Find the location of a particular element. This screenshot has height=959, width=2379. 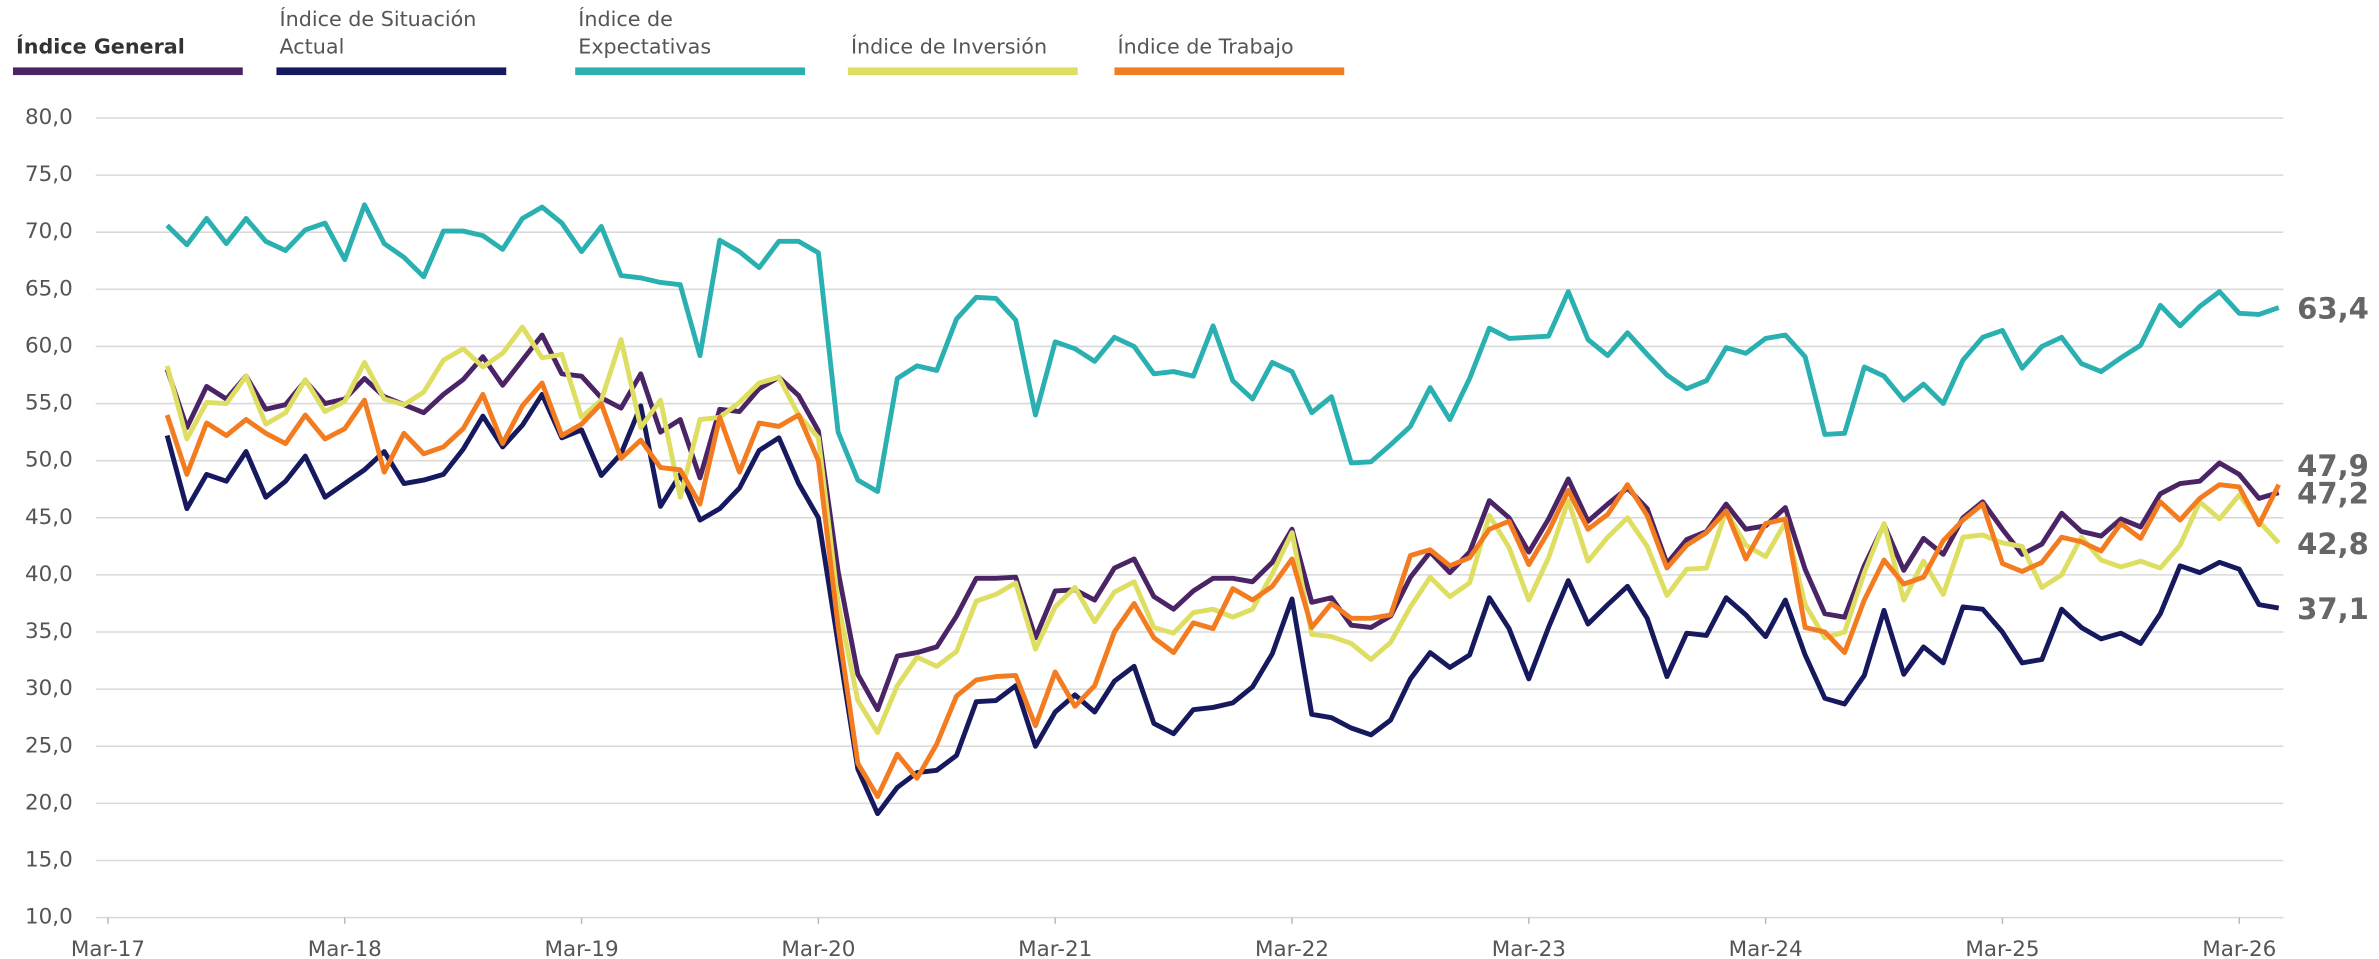

y-tick-label: 40,0 is located at coordinates (49, 574).